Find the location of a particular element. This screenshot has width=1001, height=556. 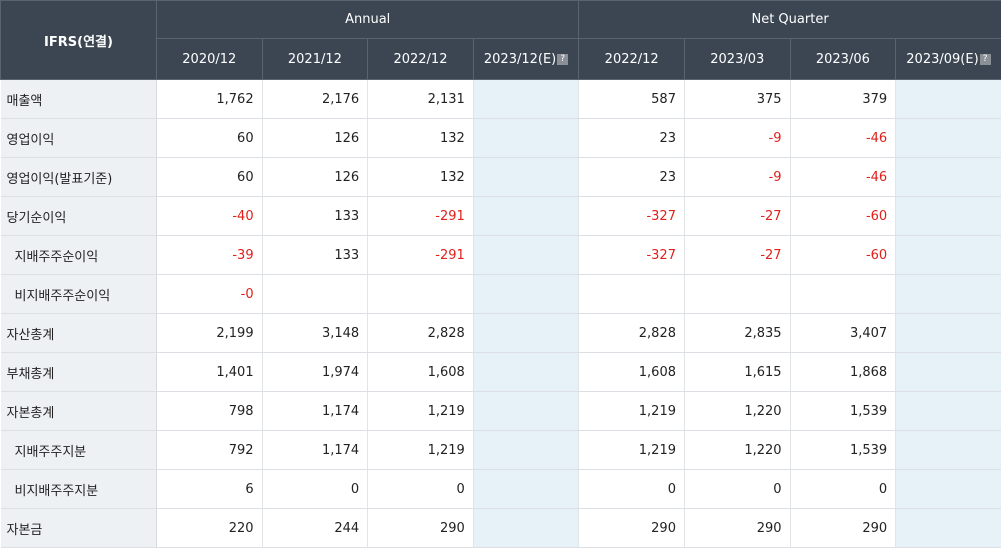

row-label: 자본총계 is located at coordinates (78, 411).